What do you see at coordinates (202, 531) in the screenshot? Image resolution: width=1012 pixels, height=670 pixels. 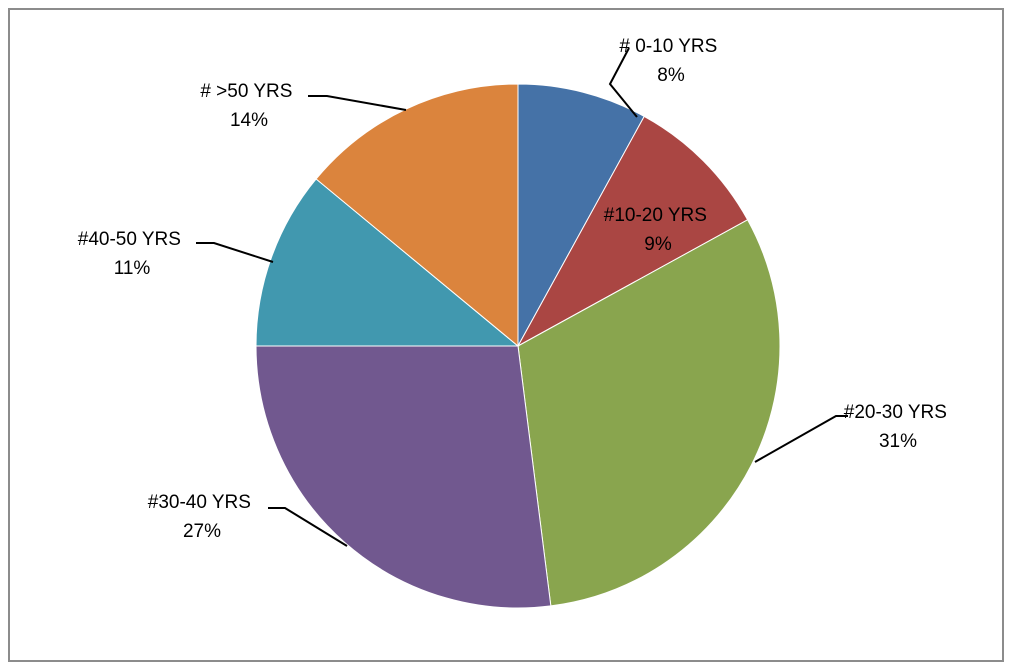 I see `slice-label-30-40-yrs-value: 27%` at bounding box center [202, 531].